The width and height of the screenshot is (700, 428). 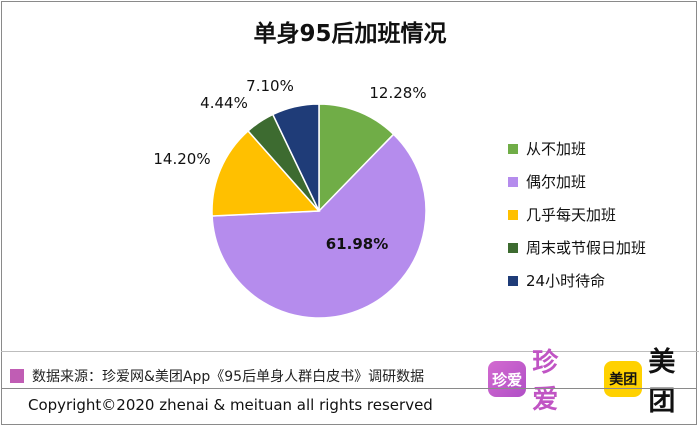 I want to click on legend-item: 24小时待命, so click(x=577, y=280).